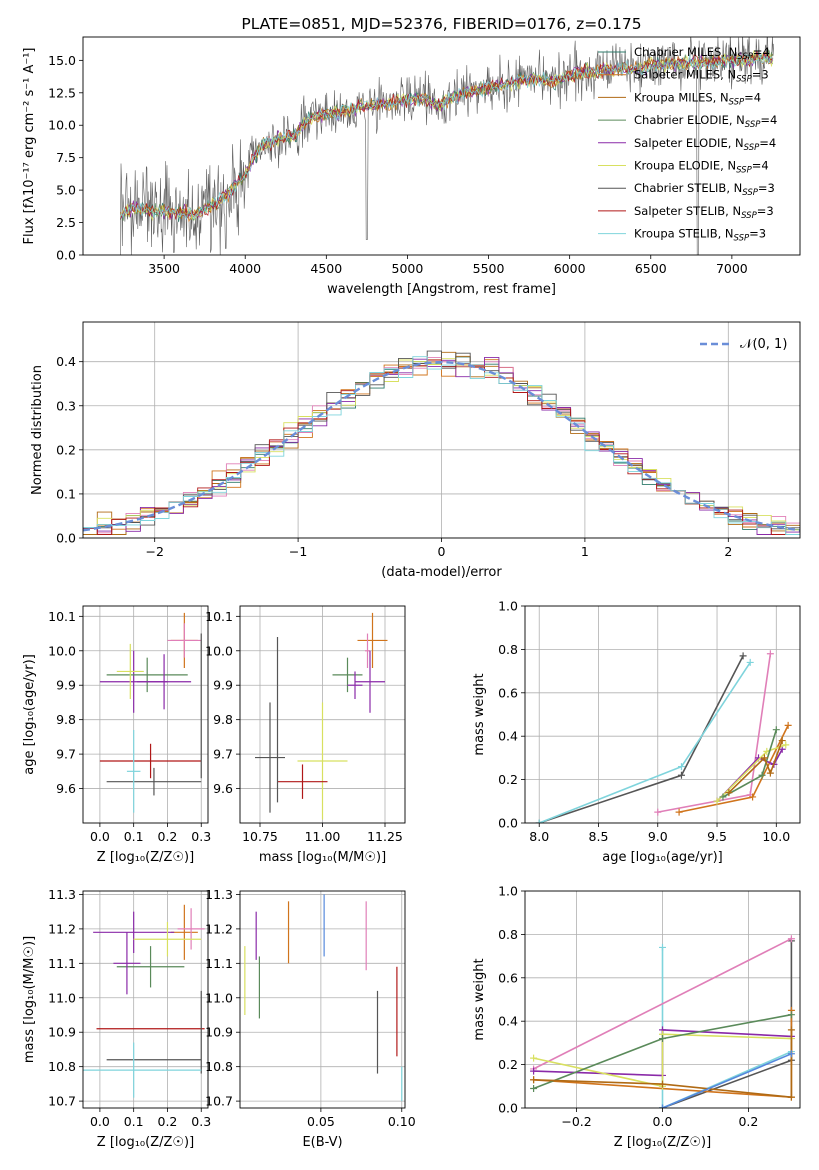  I want to click on x-tick-label: 2, so click(728, 551).